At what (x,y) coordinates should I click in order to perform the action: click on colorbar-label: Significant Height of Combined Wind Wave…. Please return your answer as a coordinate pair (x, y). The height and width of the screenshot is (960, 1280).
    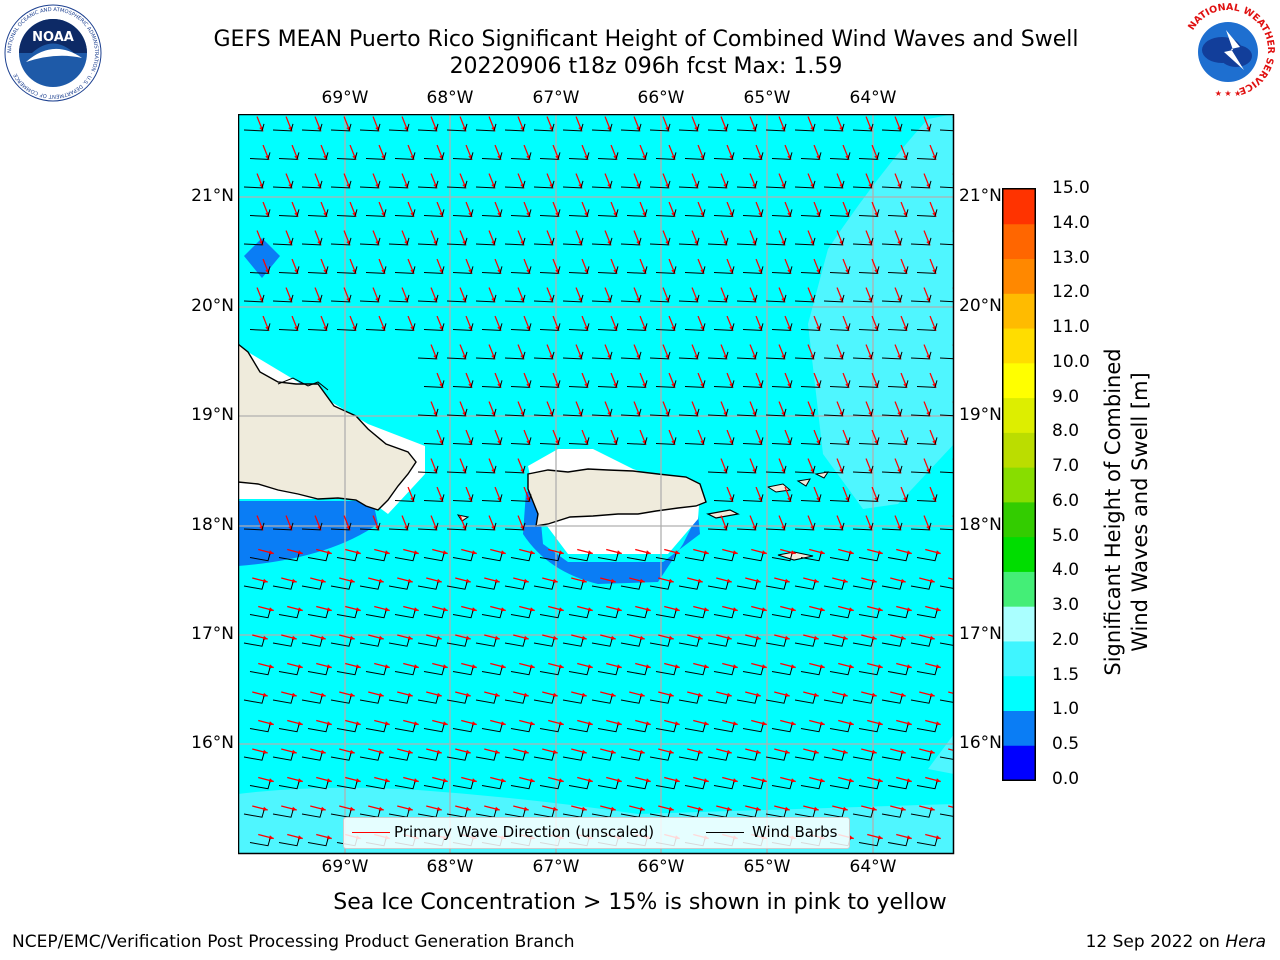
    Looking at the image, I should click on (1127, 512).